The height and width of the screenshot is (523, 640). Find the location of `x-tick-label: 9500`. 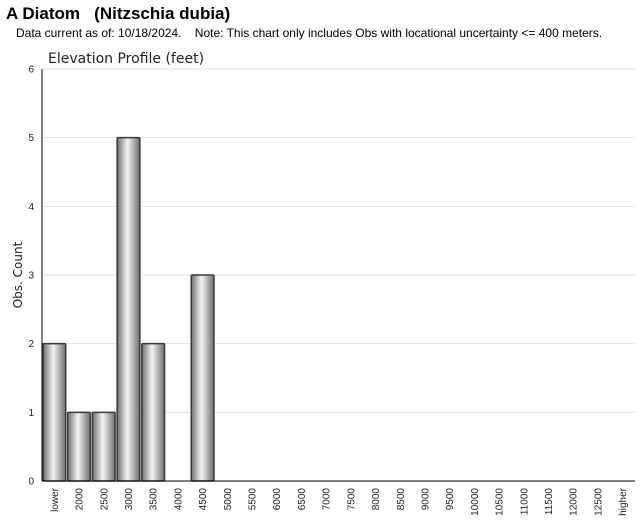

x-tick-label: 9500 is located at coordinates (450, 499).